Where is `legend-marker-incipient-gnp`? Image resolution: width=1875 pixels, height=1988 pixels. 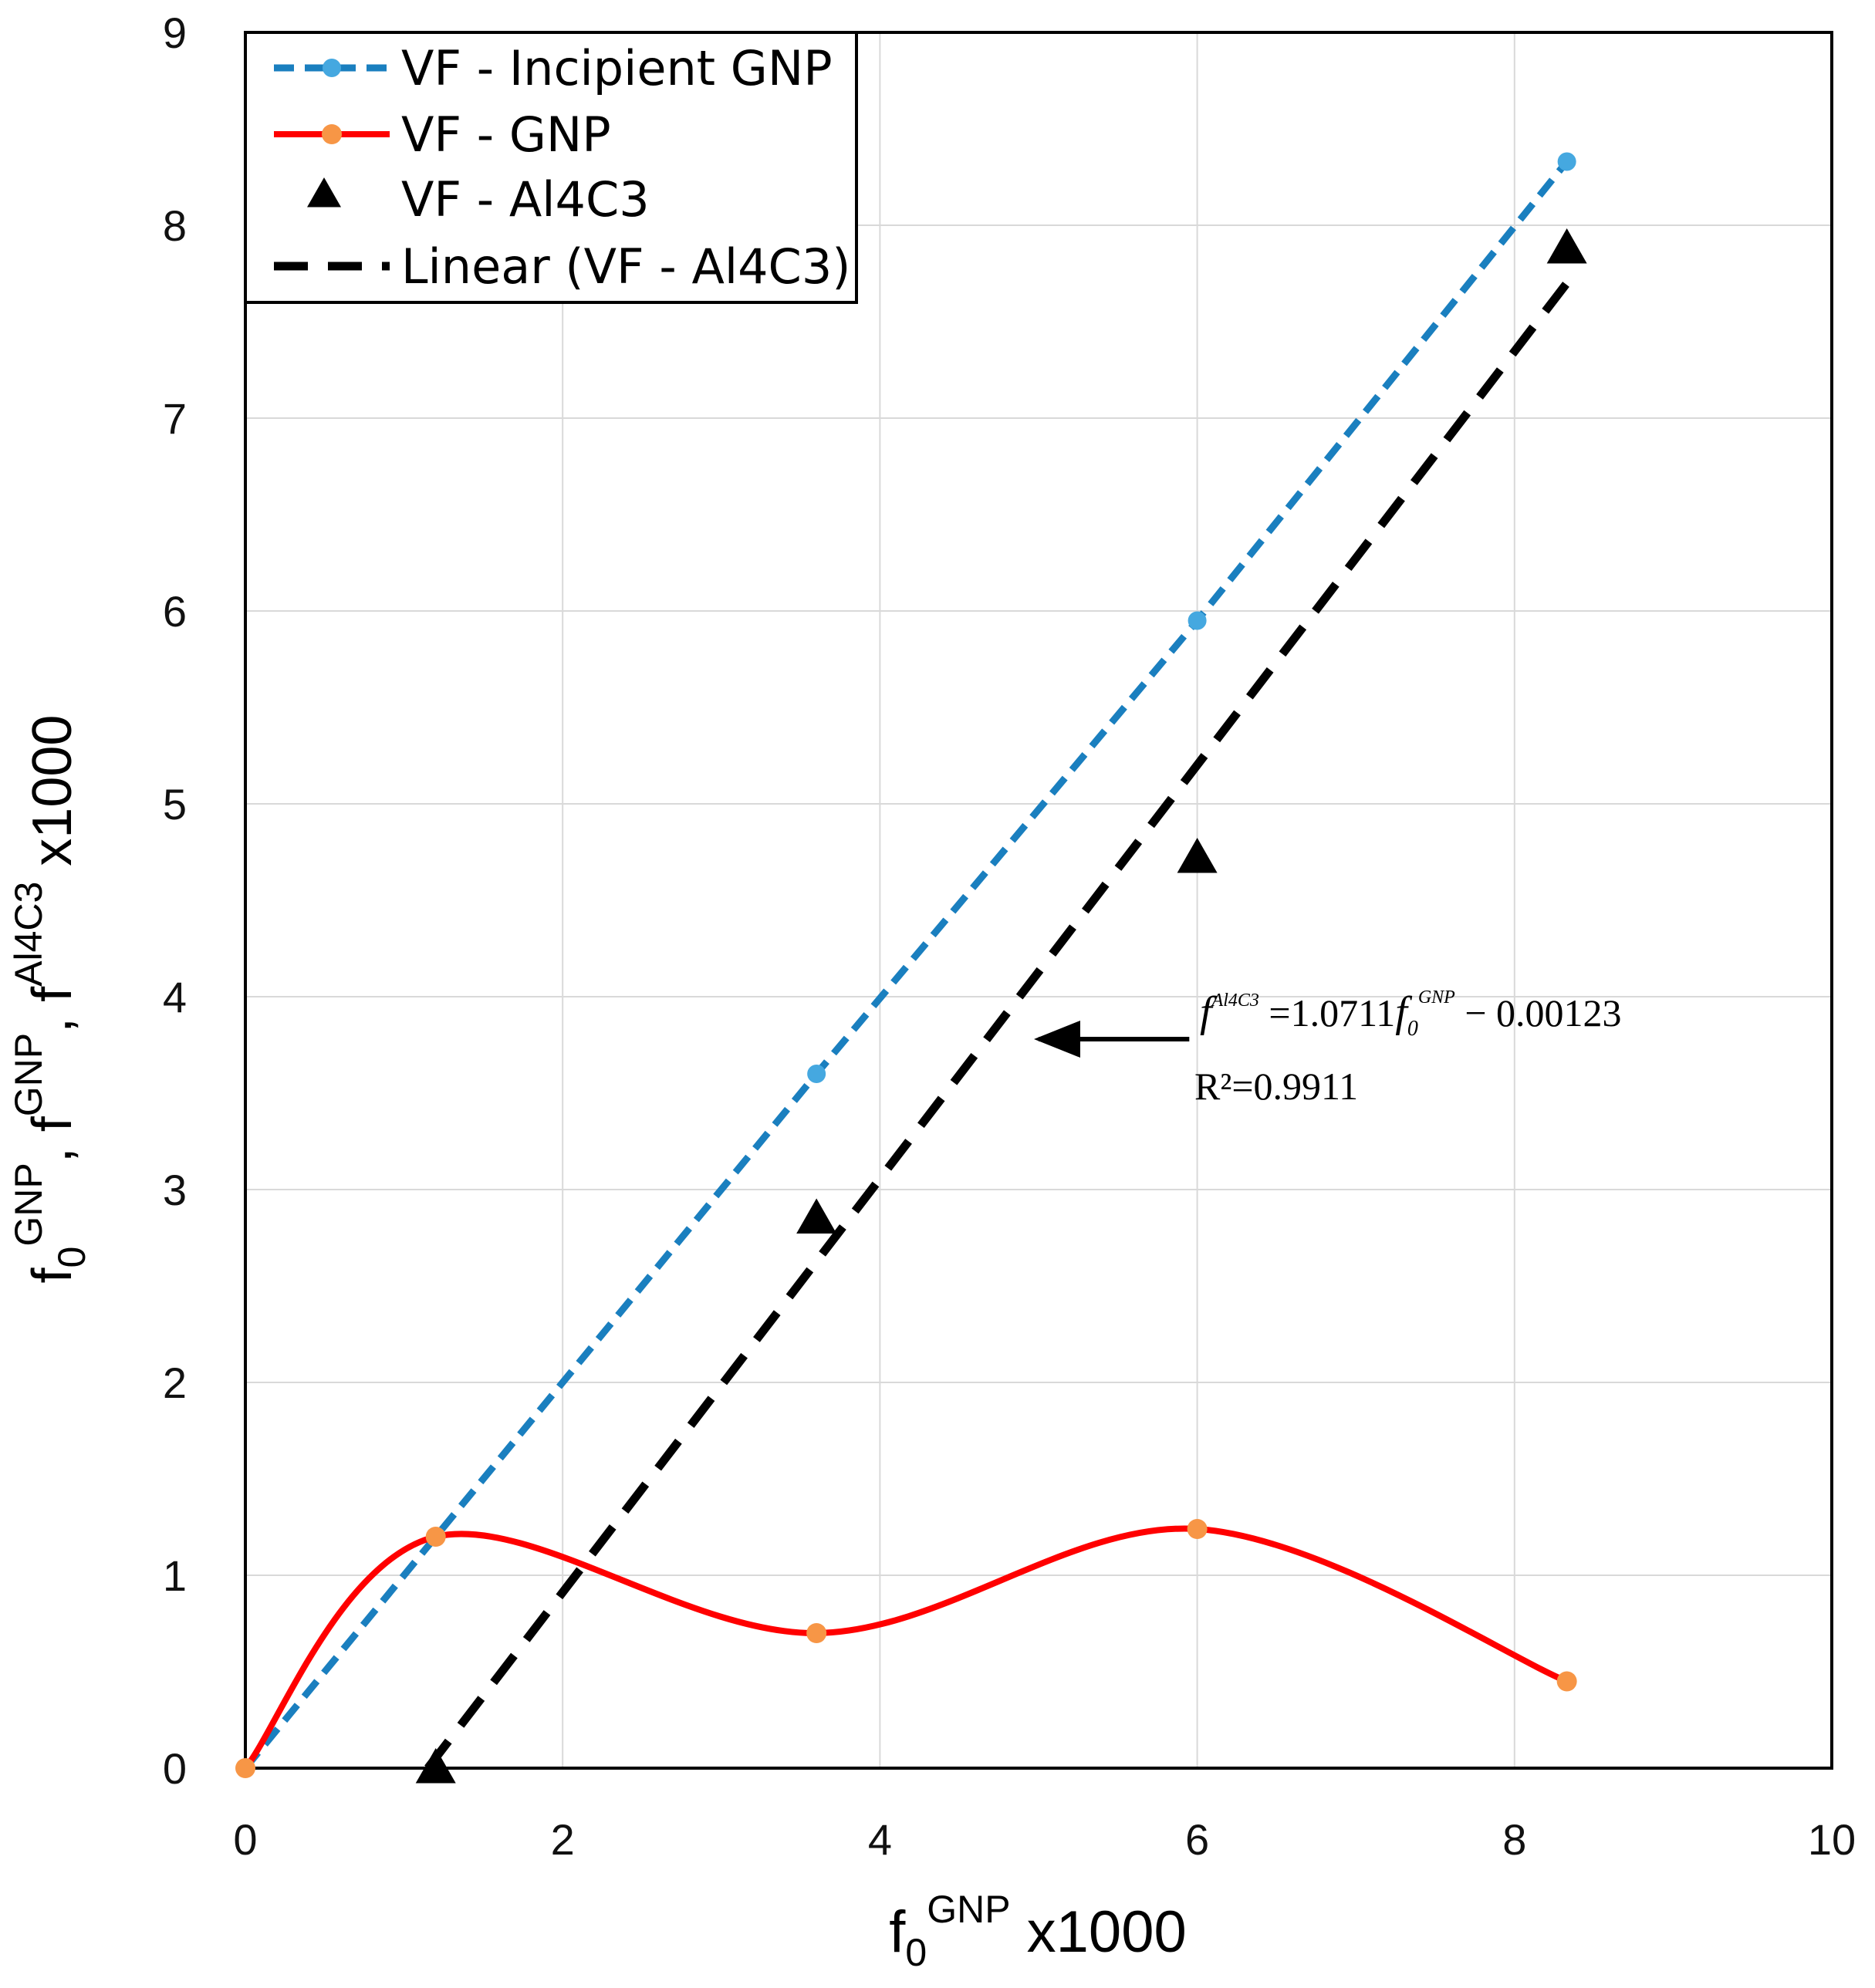 legend-marker-incipient-gnp is located at coordinates (332, 68).